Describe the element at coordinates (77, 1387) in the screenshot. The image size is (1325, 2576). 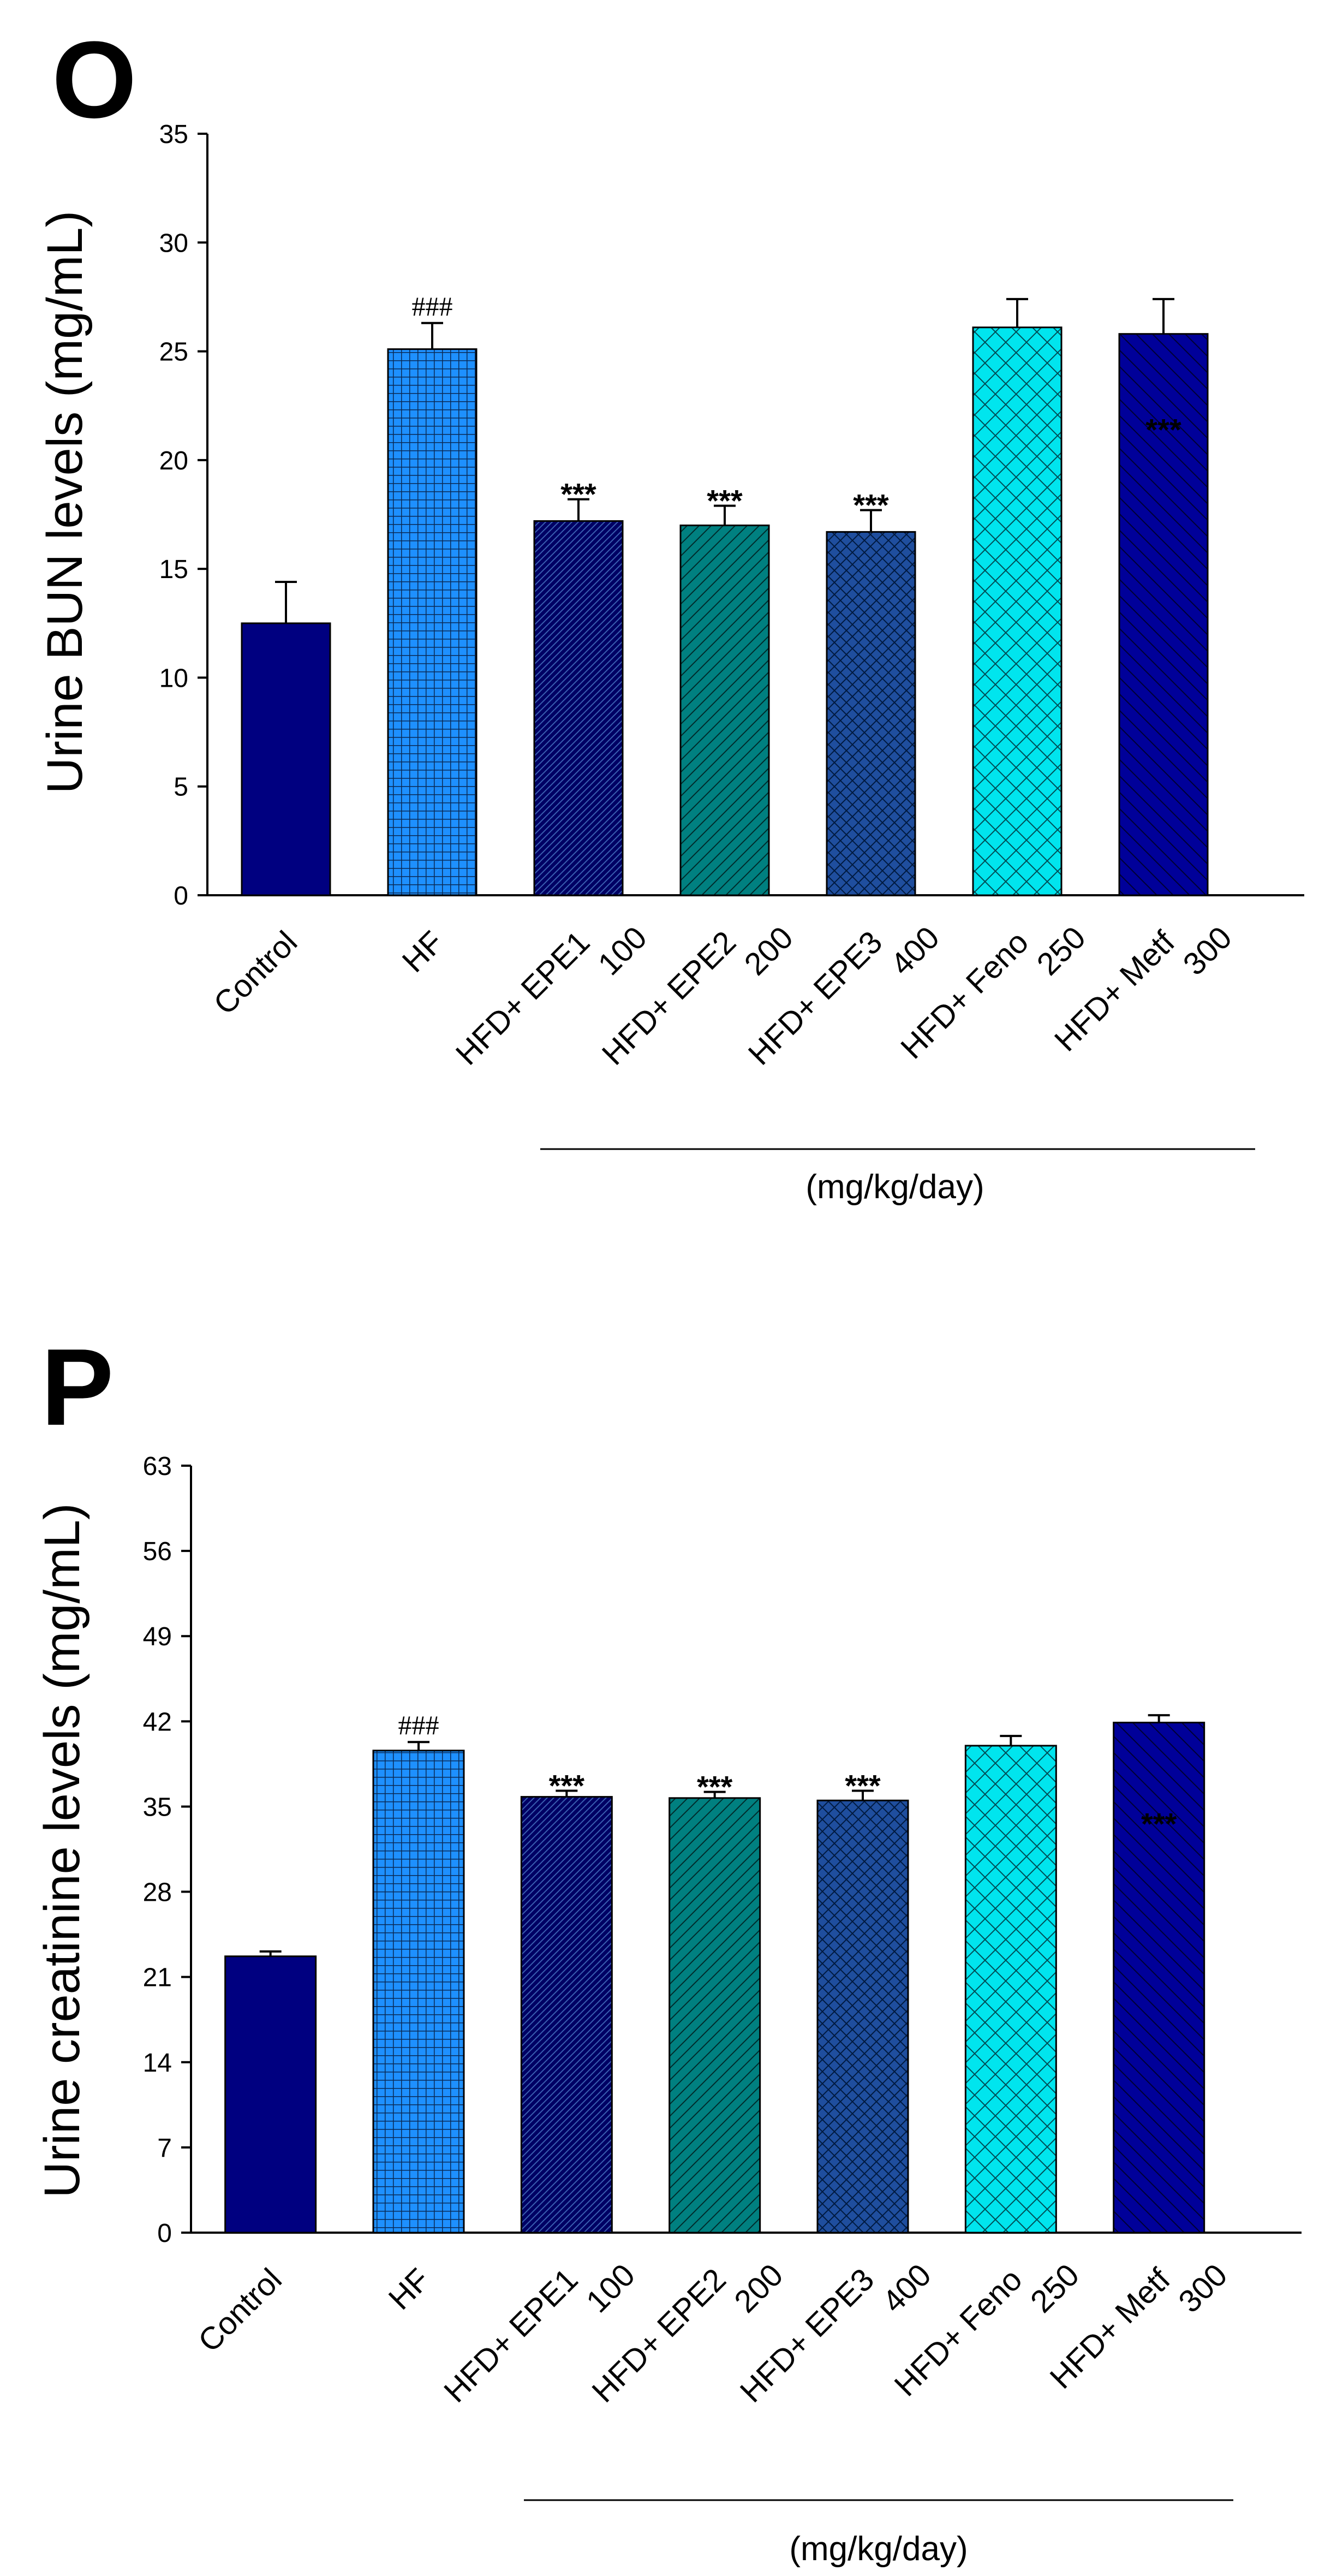
I see `panel-label-p: P` at that location.